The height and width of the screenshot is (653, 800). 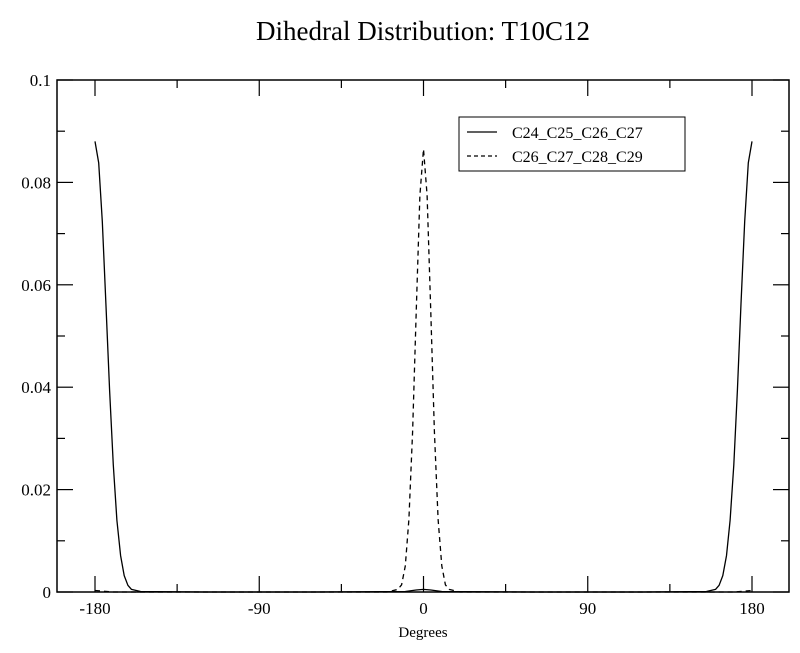 What do you see at coordinates (587, 608) in the screenshot?
I see `x-tick-label: 90` at bounding box center [587, 608].